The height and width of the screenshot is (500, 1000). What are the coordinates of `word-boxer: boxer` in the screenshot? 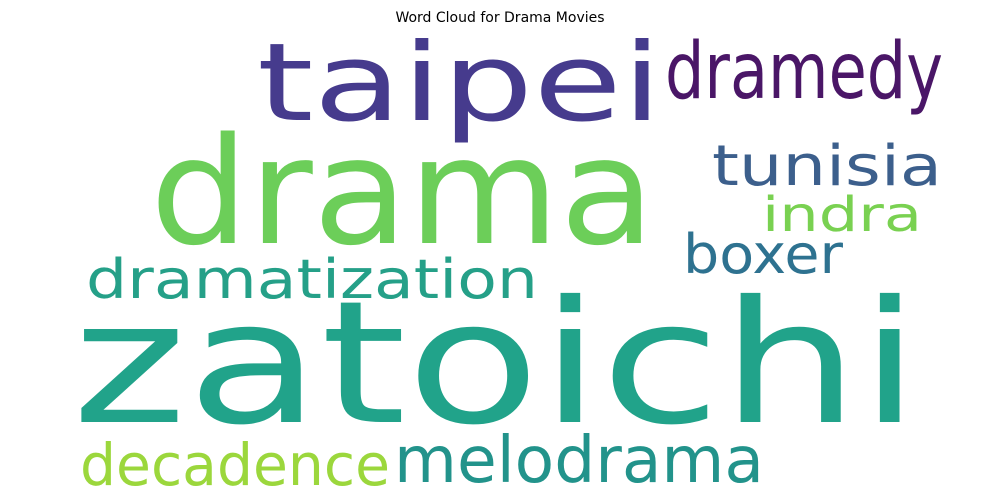 It's located at (763, 254).